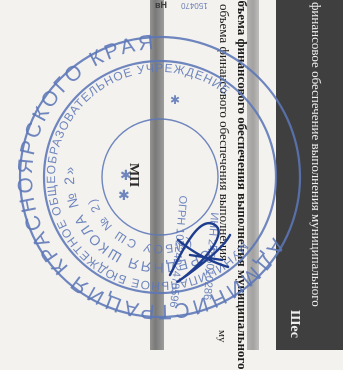 This screenshot has width=343, height=370. What do you see at coordinates (157, 175) in the screenshot?
I see `scan-gray-strip` at bounding box center [157, 175].